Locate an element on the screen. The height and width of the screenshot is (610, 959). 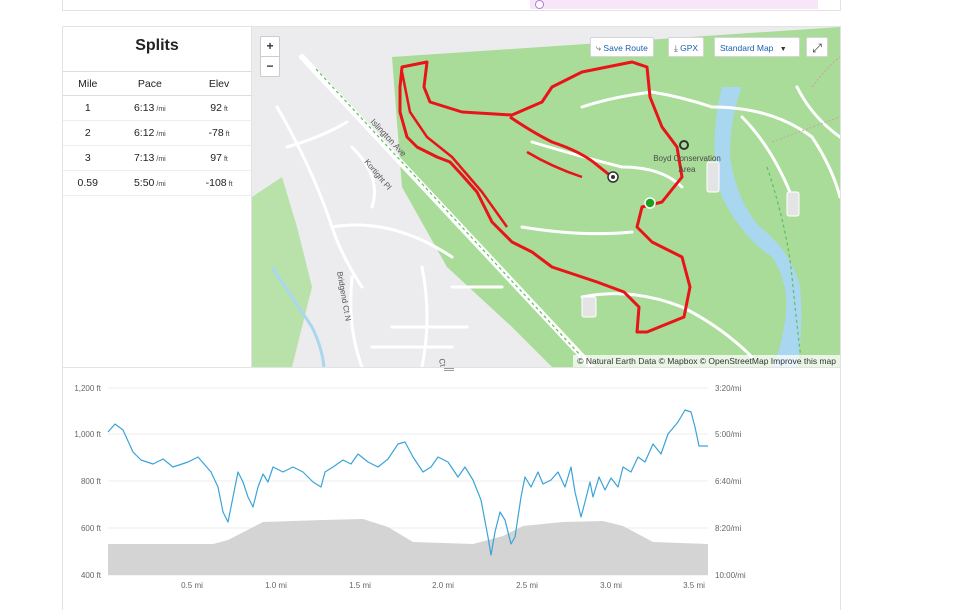
split-mile: 2 is located at coordinates (88, 133).